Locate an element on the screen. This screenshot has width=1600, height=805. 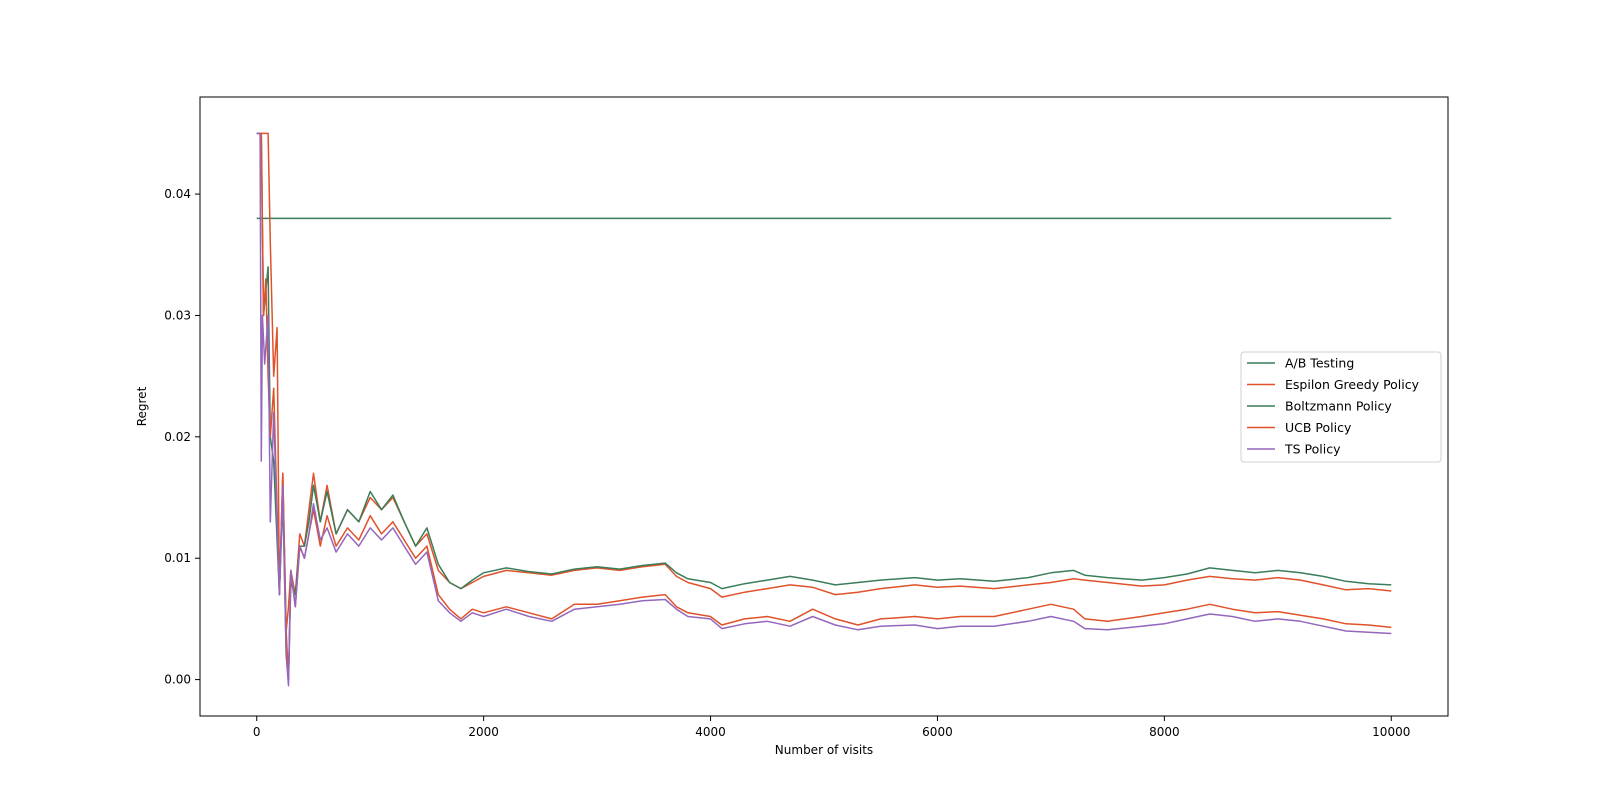
legend-label: UCB Policy is located at coordinates (1318, 427).